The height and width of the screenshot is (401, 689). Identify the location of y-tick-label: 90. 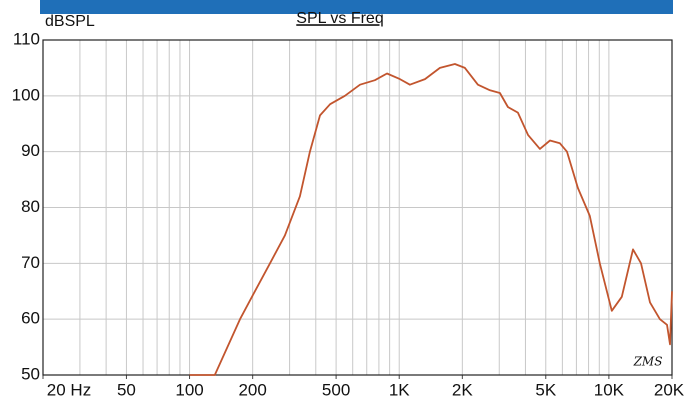
(30, 150).